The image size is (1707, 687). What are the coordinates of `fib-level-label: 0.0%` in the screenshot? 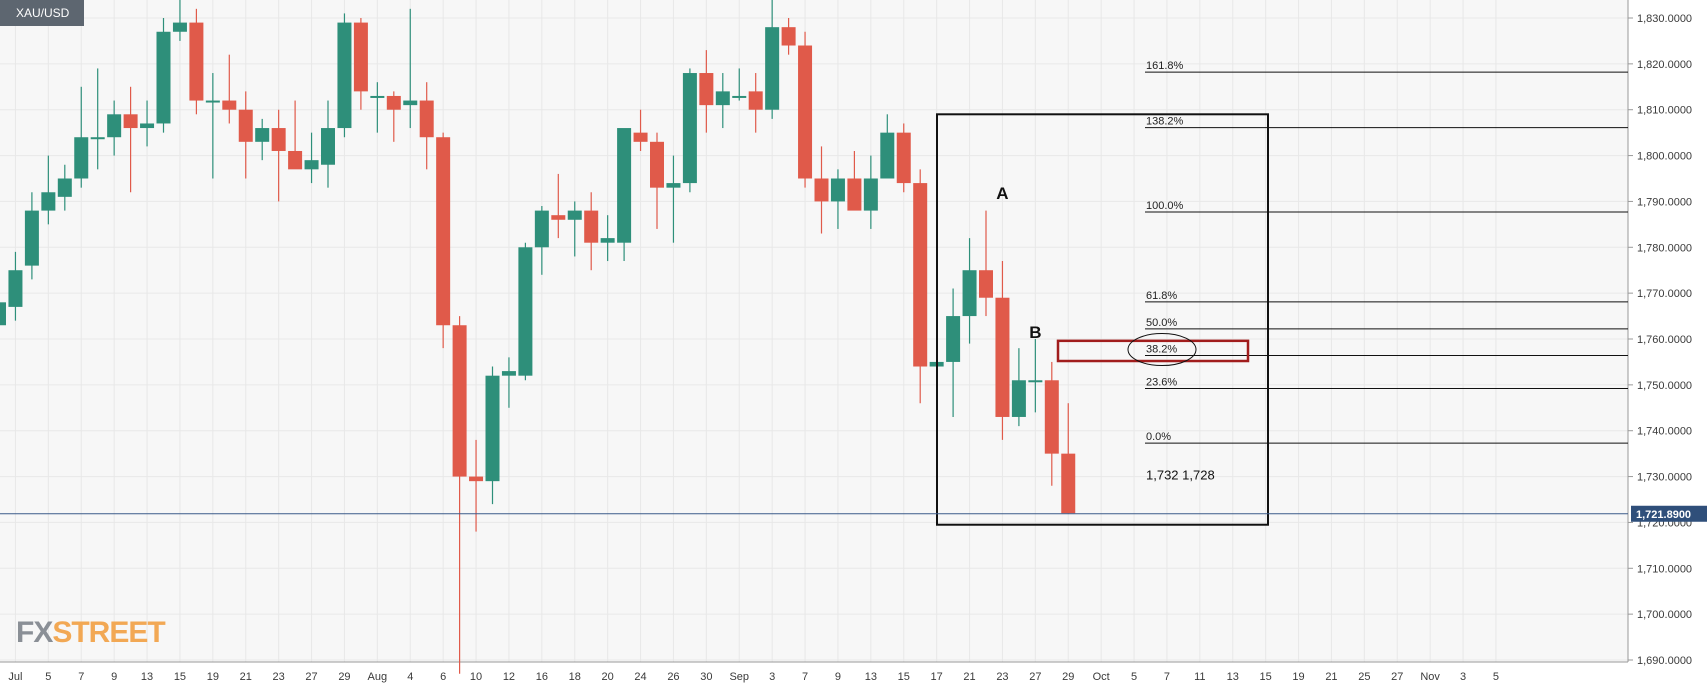 It's located at (1158, 437).